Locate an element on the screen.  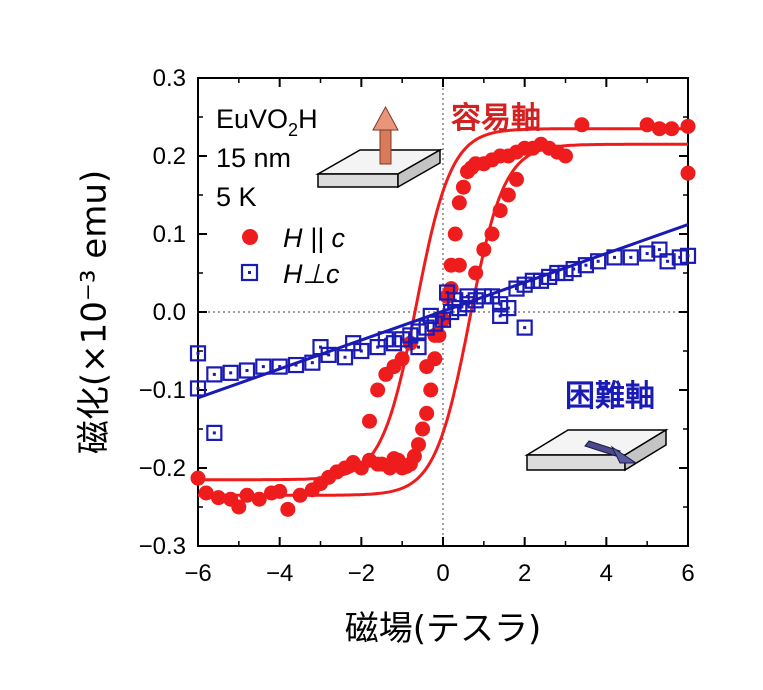
temperature-label: 5 K is located at coordinates (236, 197).